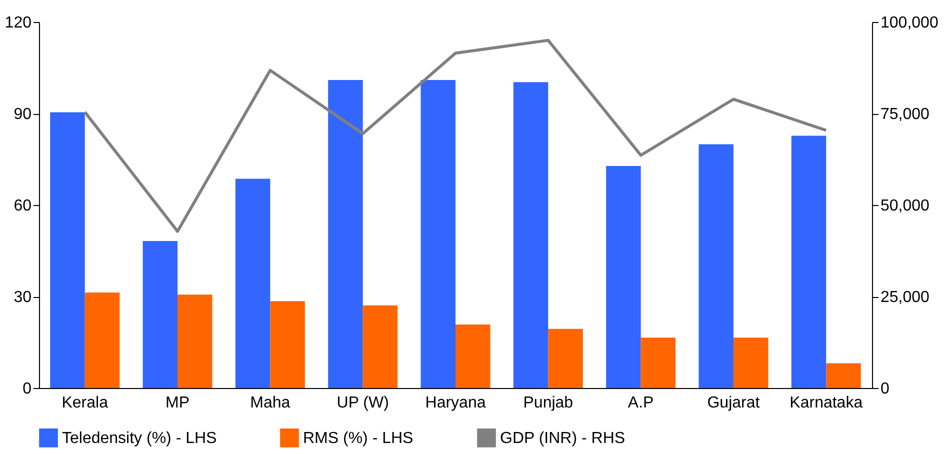 The width and height of the screenshot is (944, 454). Describe the element at coordinates (178, 403) in the screenshot. I see `x-tick-label: MP` at that location.